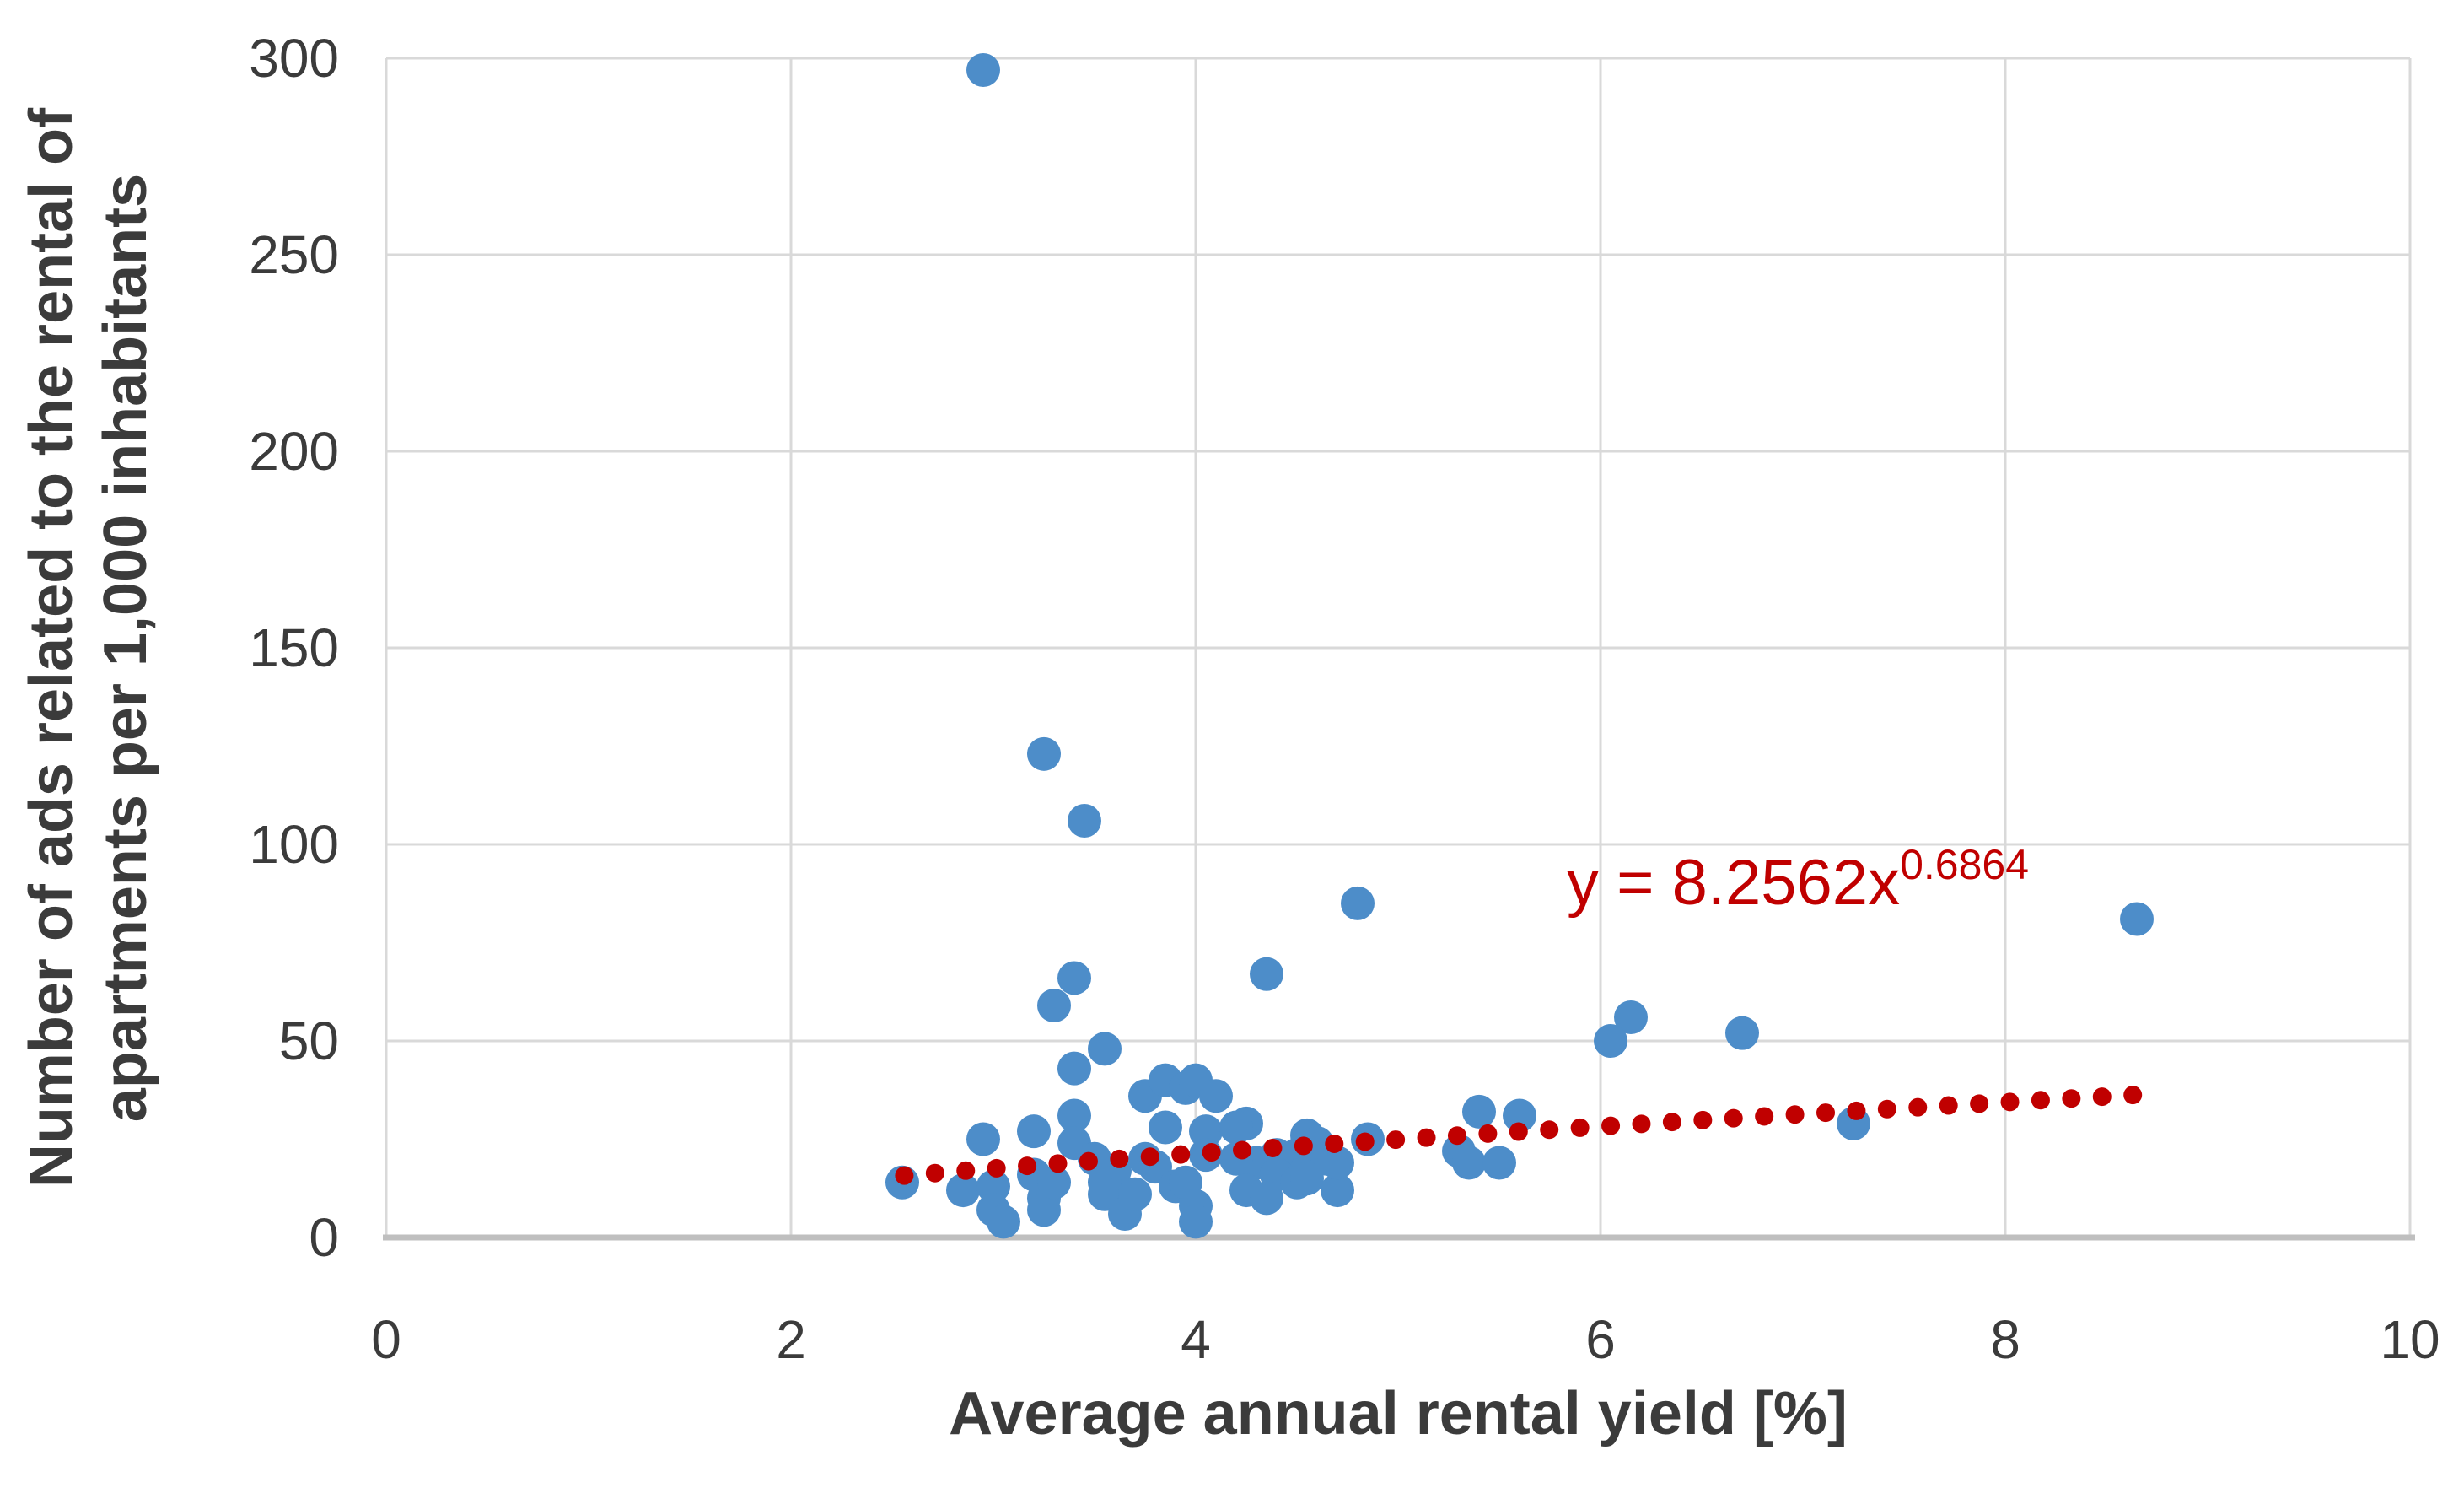 Image resolution: width=2464 pixels, height=1488 pixels. I want to click on y-tick-label: 200, so click(294, 452).